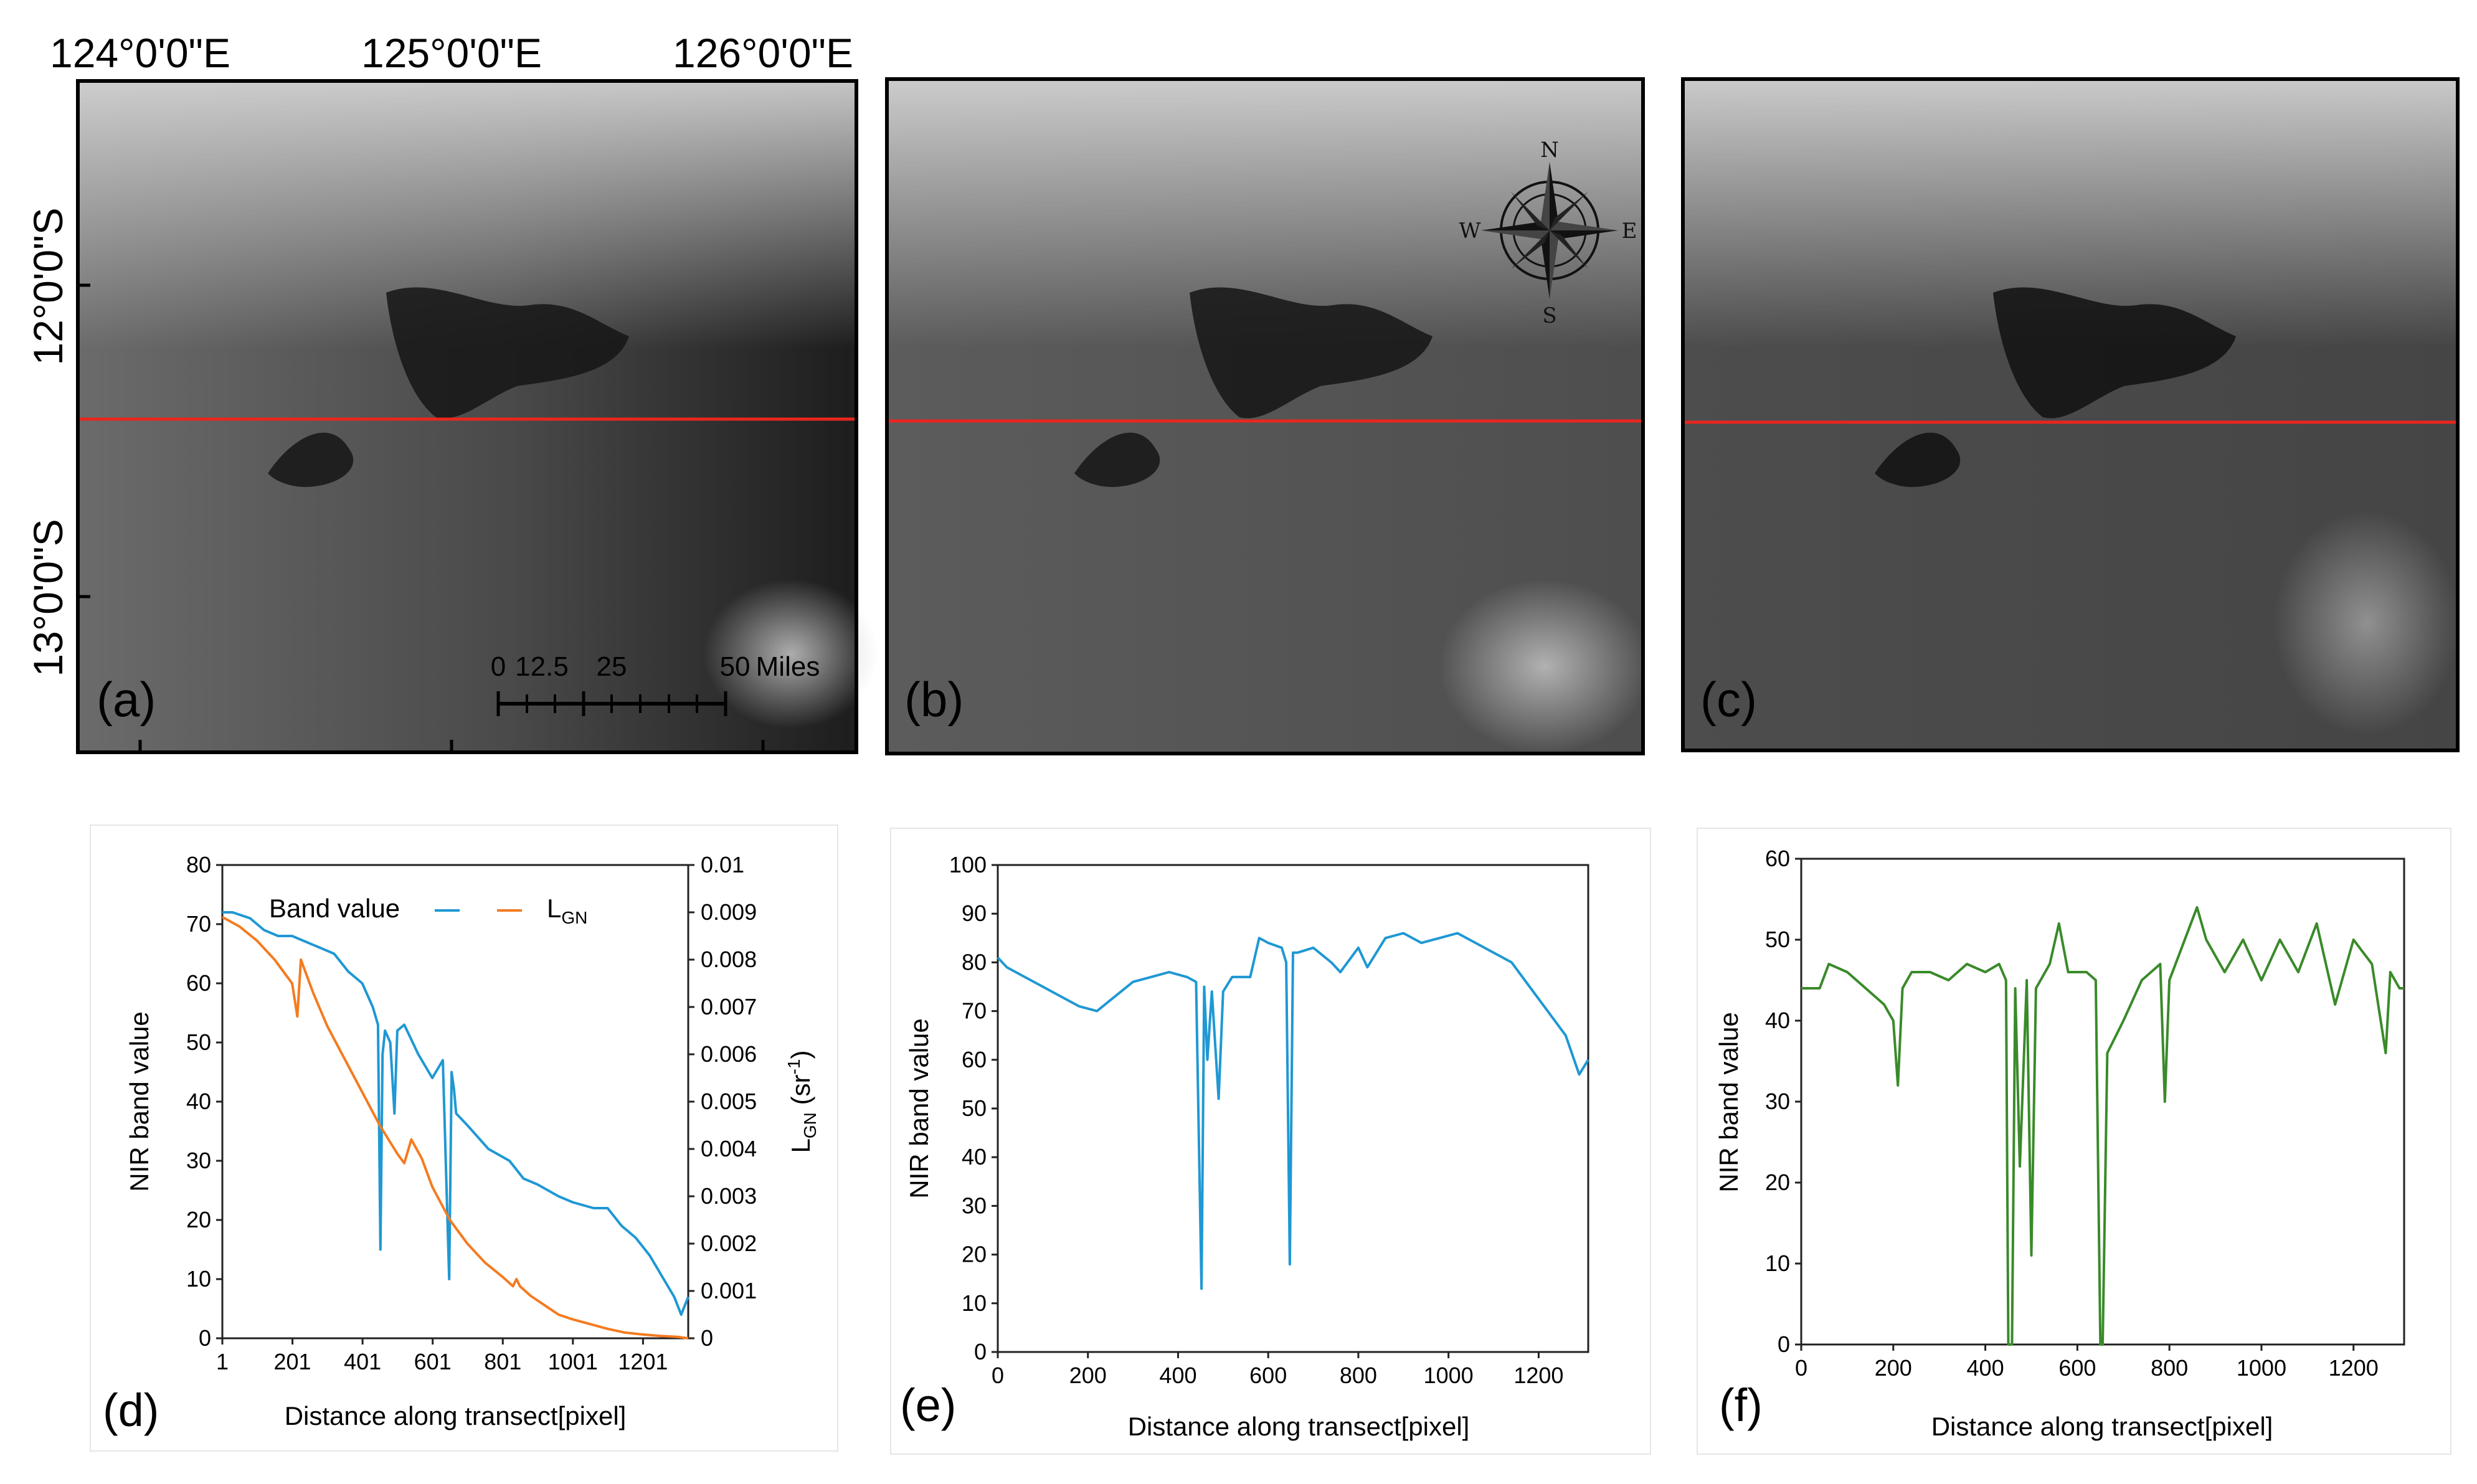 The width and height of the screenshot is (2477, 1484). Describe the element at coordinates (1741, 1405) in the screenshot. I see `chart-f-label: (f)` at that location.